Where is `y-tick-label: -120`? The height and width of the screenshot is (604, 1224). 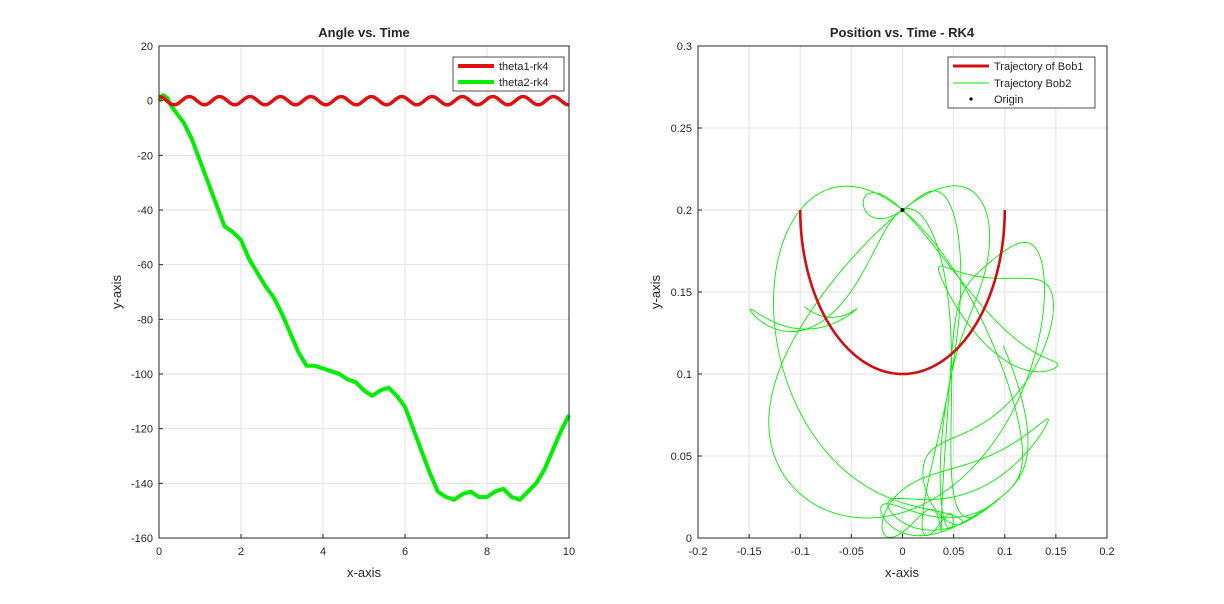
y-tick-label: -120 is located at coordinates (142, 430).